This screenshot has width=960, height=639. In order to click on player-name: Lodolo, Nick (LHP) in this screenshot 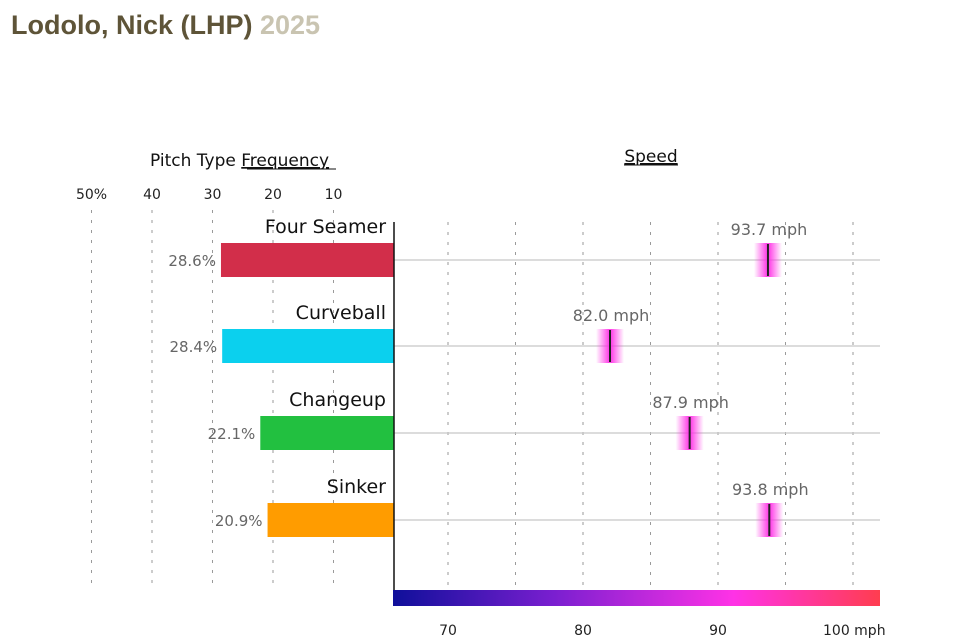, I will do `click(132, 25)`.